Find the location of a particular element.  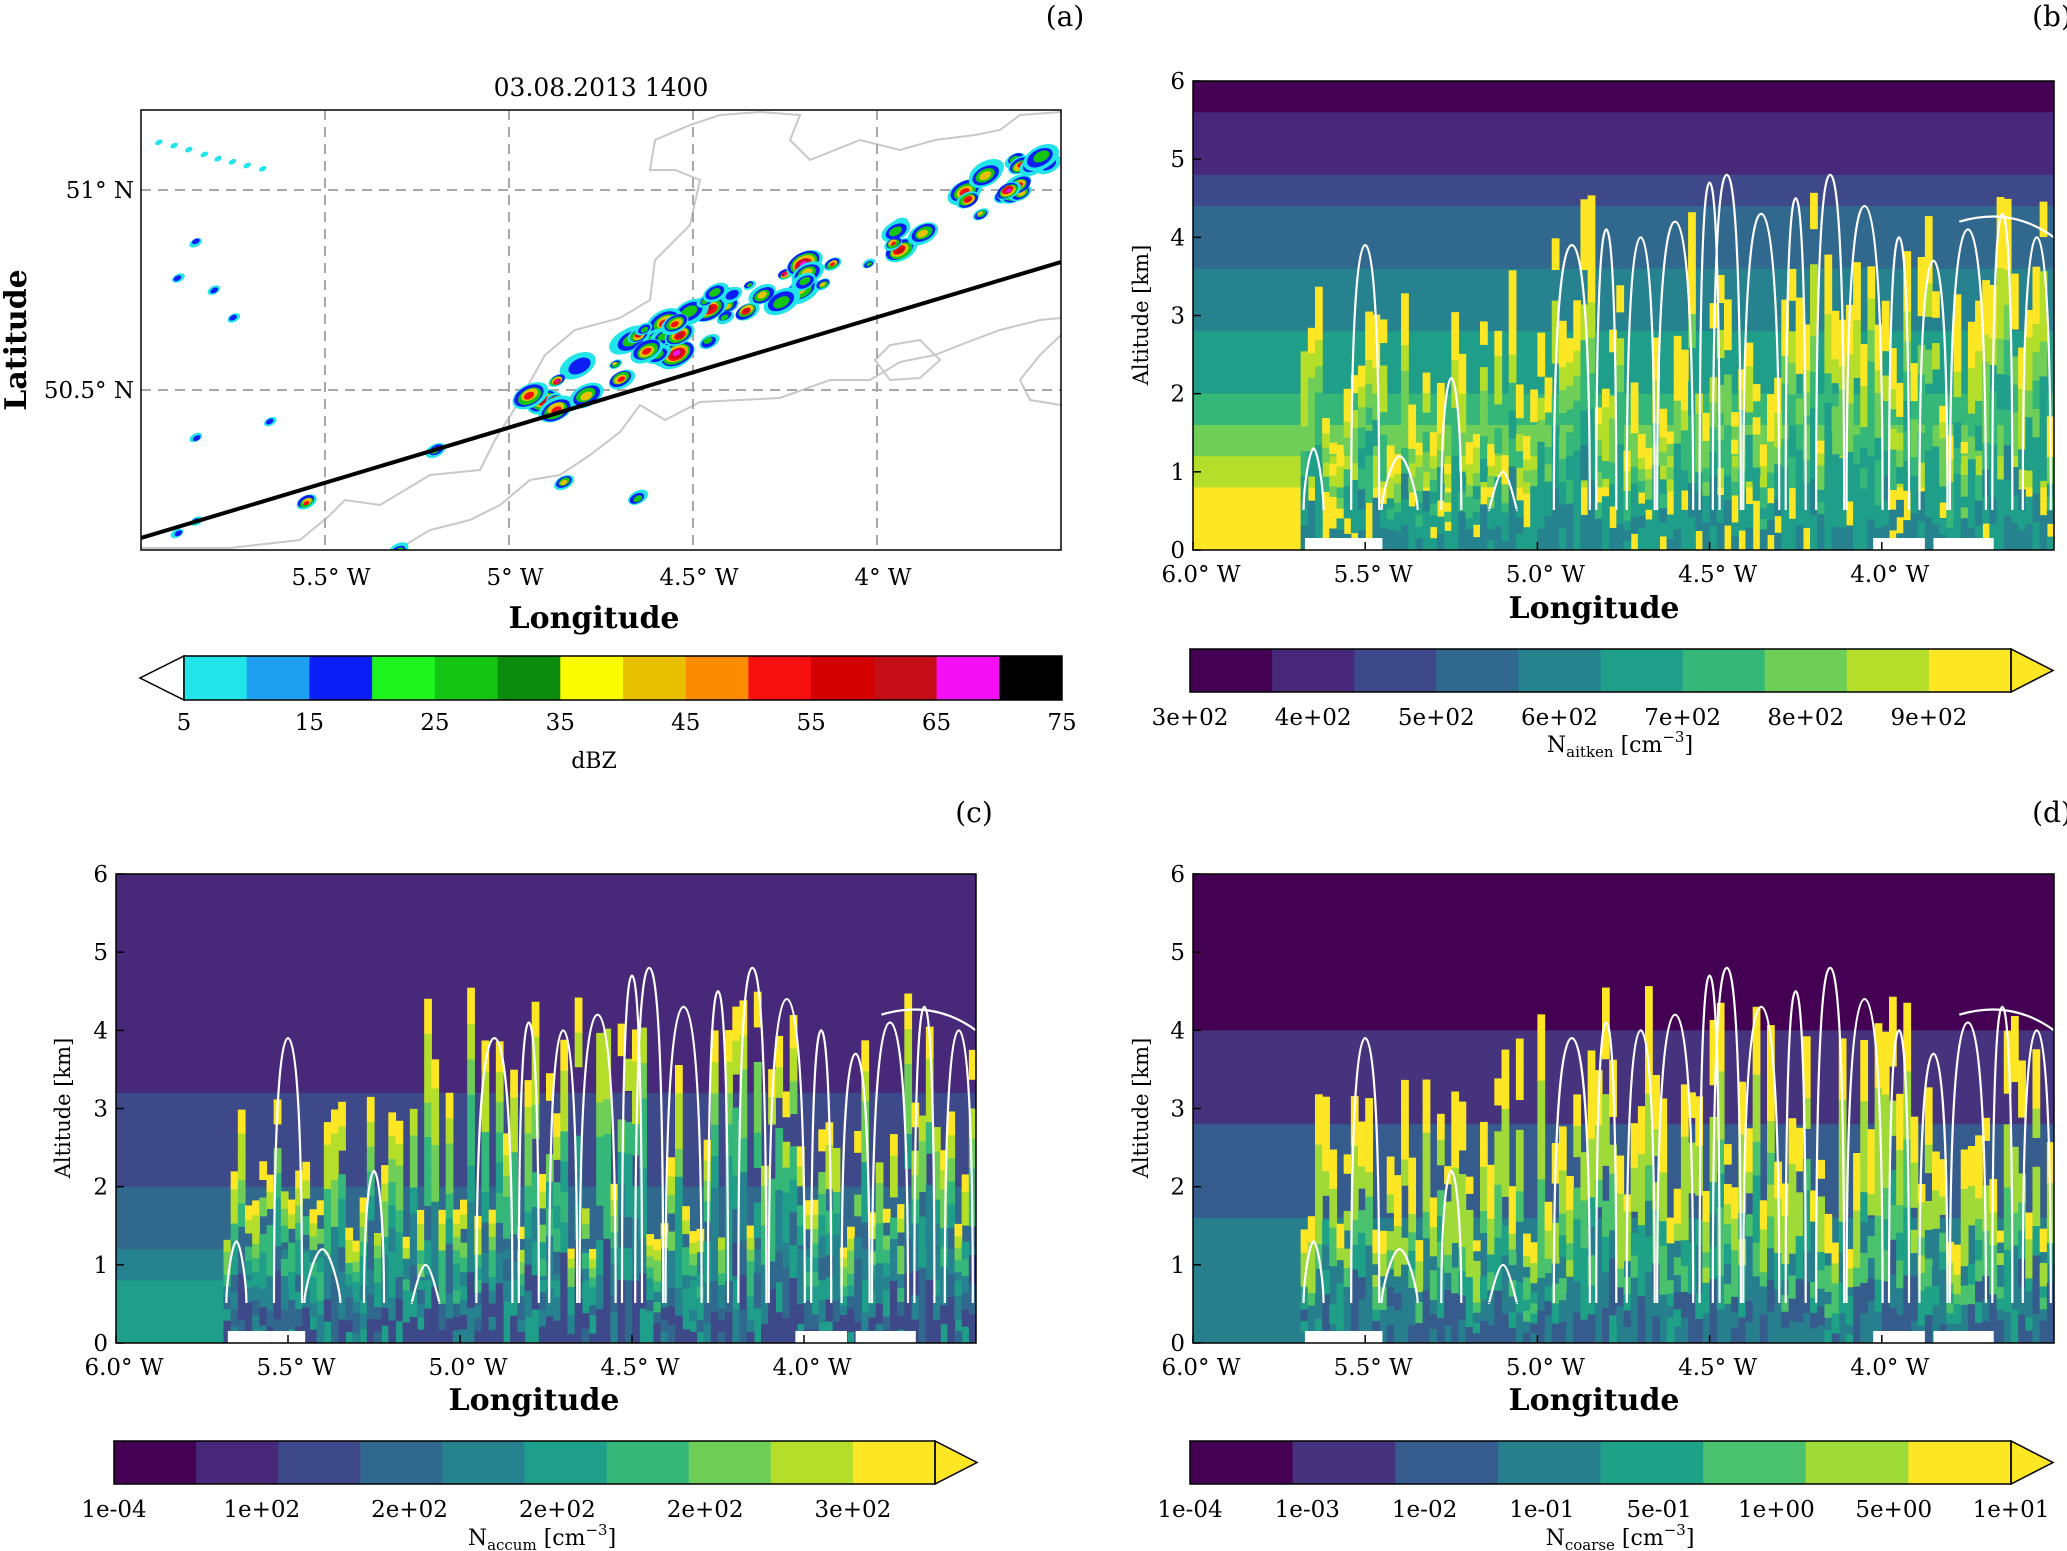

panel-d-field is located at coordinates (1623, 1108).